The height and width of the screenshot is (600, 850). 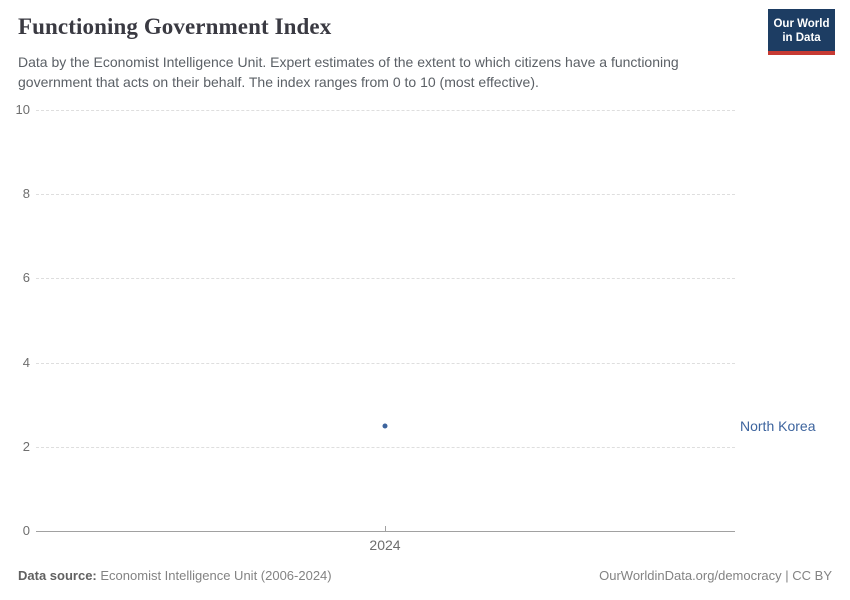 What do you see at coordinates (715, 575) in the screenshot?
I see `attribution-link: OurWorldinData.org/democracy | CC BY` at bounding box center [715, 575].